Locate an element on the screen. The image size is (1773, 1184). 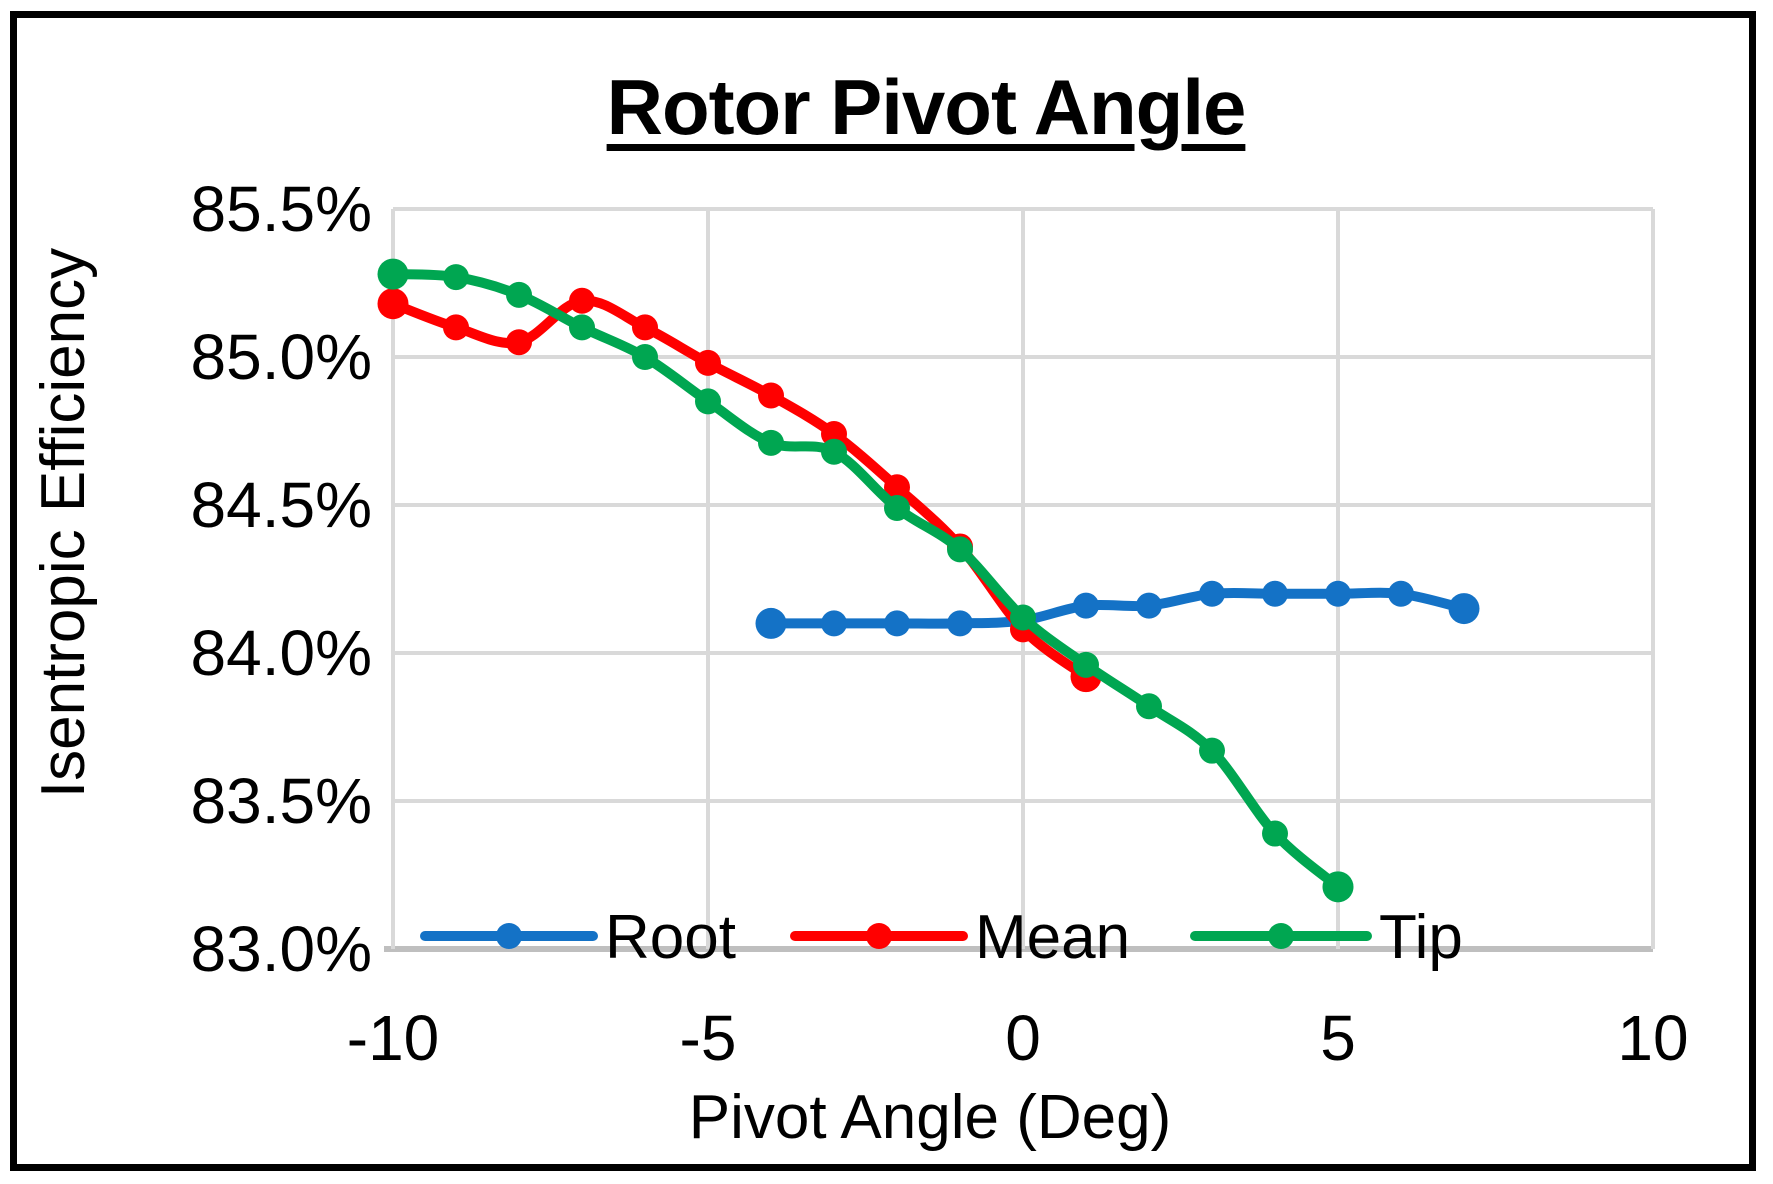
y-tick-label: 83.0% is located at coordinates (281, 949).